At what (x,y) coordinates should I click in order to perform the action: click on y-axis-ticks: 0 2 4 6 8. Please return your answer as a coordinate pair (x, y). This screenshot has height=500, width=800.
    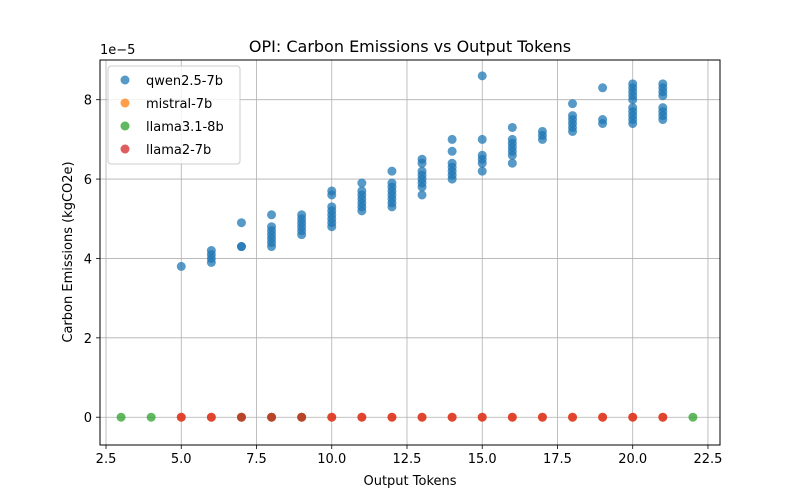
    Looking at the image, I should click on (92, 260).